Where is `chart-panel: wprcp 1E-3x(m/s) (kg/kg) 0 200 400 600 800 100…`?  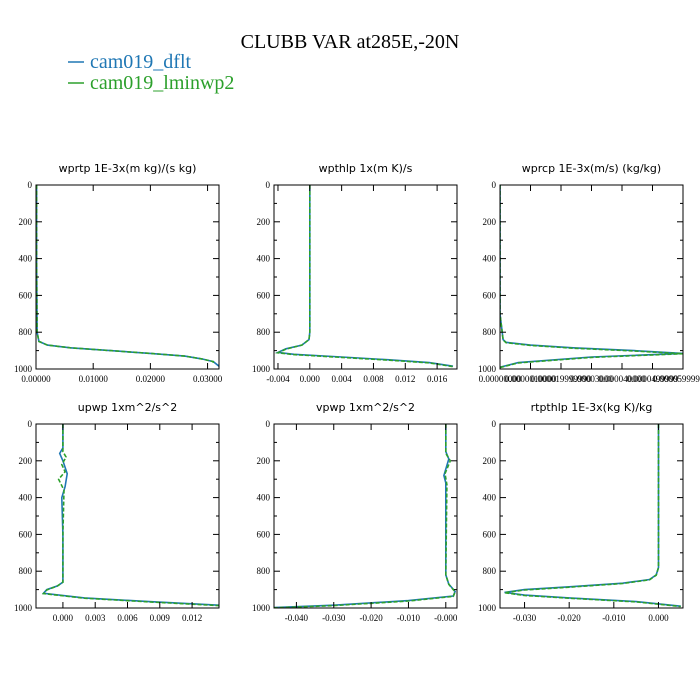 chart-panel: wprcp 1E-3x(m/s) (kg/kg) 0 200 400 600 800 100… is located at coordinates (589, 273).